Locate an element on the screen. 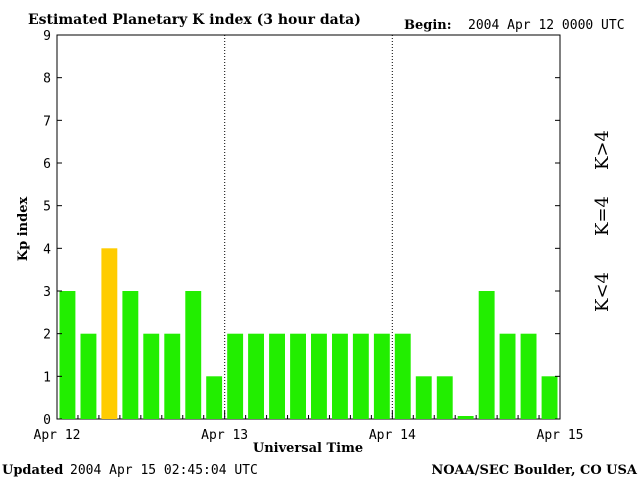 The height and width of the screenshot is (480, 640). x-ticks-group: Apr 12 Apr 13 Apr 14 Apr 15 is located at coordinates (309, 427).